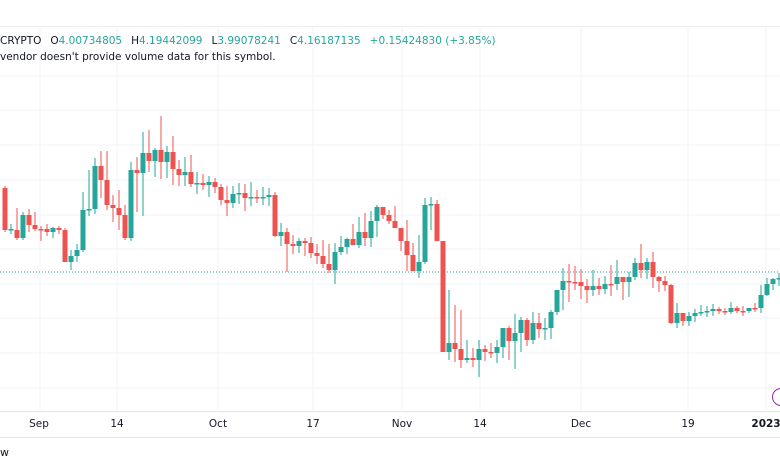 This screenshot has width=780, height=470. What do you see at coordinates (21, 41) in the screenshot?
I see `symbol-label: CRYPTO` at bounding box center [21, 41].